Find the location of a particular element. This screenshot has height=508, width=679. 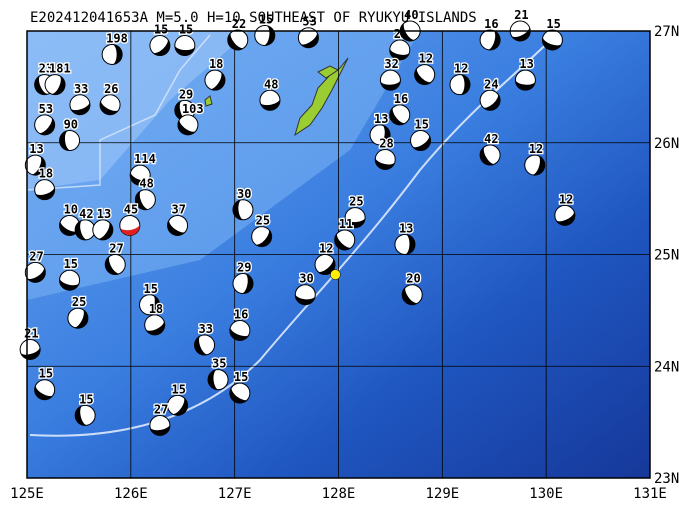

depth-label: 22 is located at coordinates (239, 24).